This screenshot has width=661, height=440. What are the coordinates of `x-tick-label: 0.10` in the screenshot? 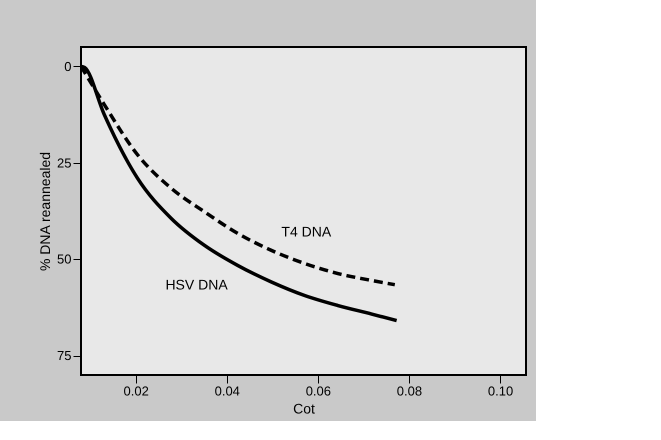 It's located at (501, 391).